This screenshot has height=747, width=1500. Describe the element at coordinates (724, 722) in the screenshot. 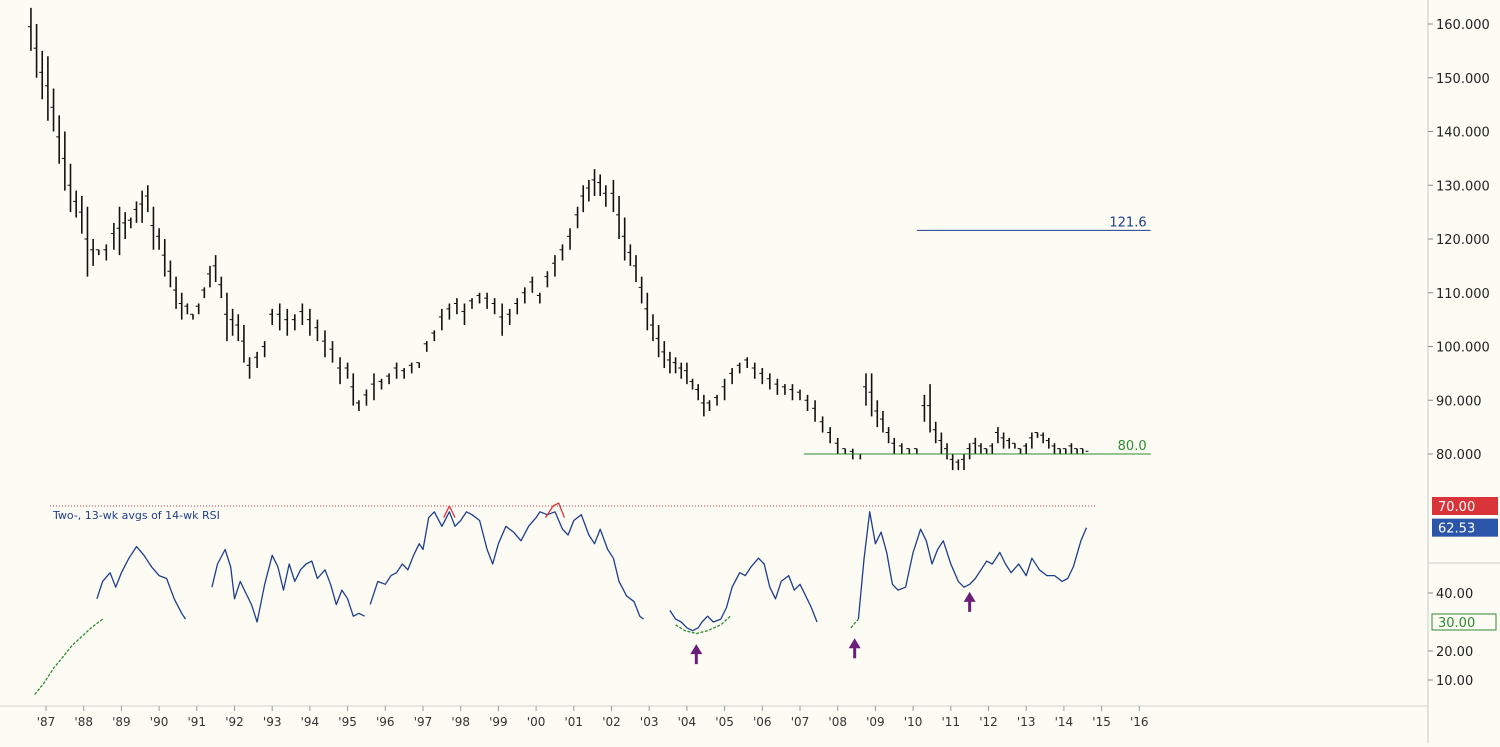

I see `x-tick-label: '05` at that location.